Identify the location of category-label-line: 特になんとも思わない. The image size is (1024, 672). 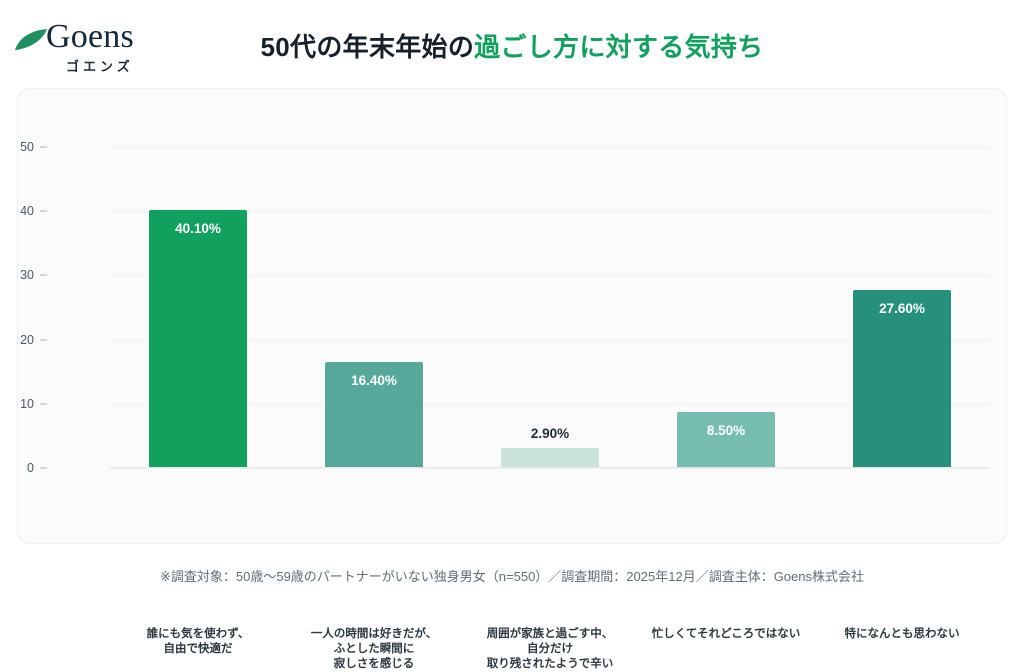
(902, 634).